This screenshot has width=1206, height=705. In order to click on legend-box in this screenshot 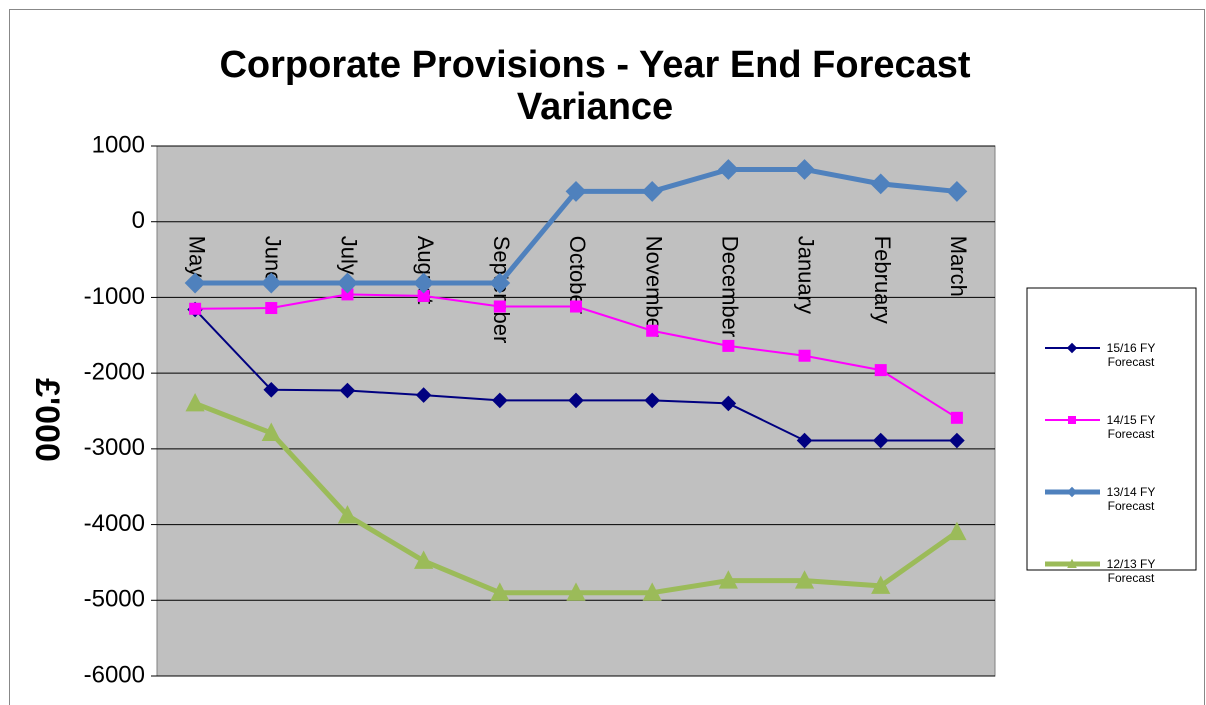, I will do `click(1111, 429)`.